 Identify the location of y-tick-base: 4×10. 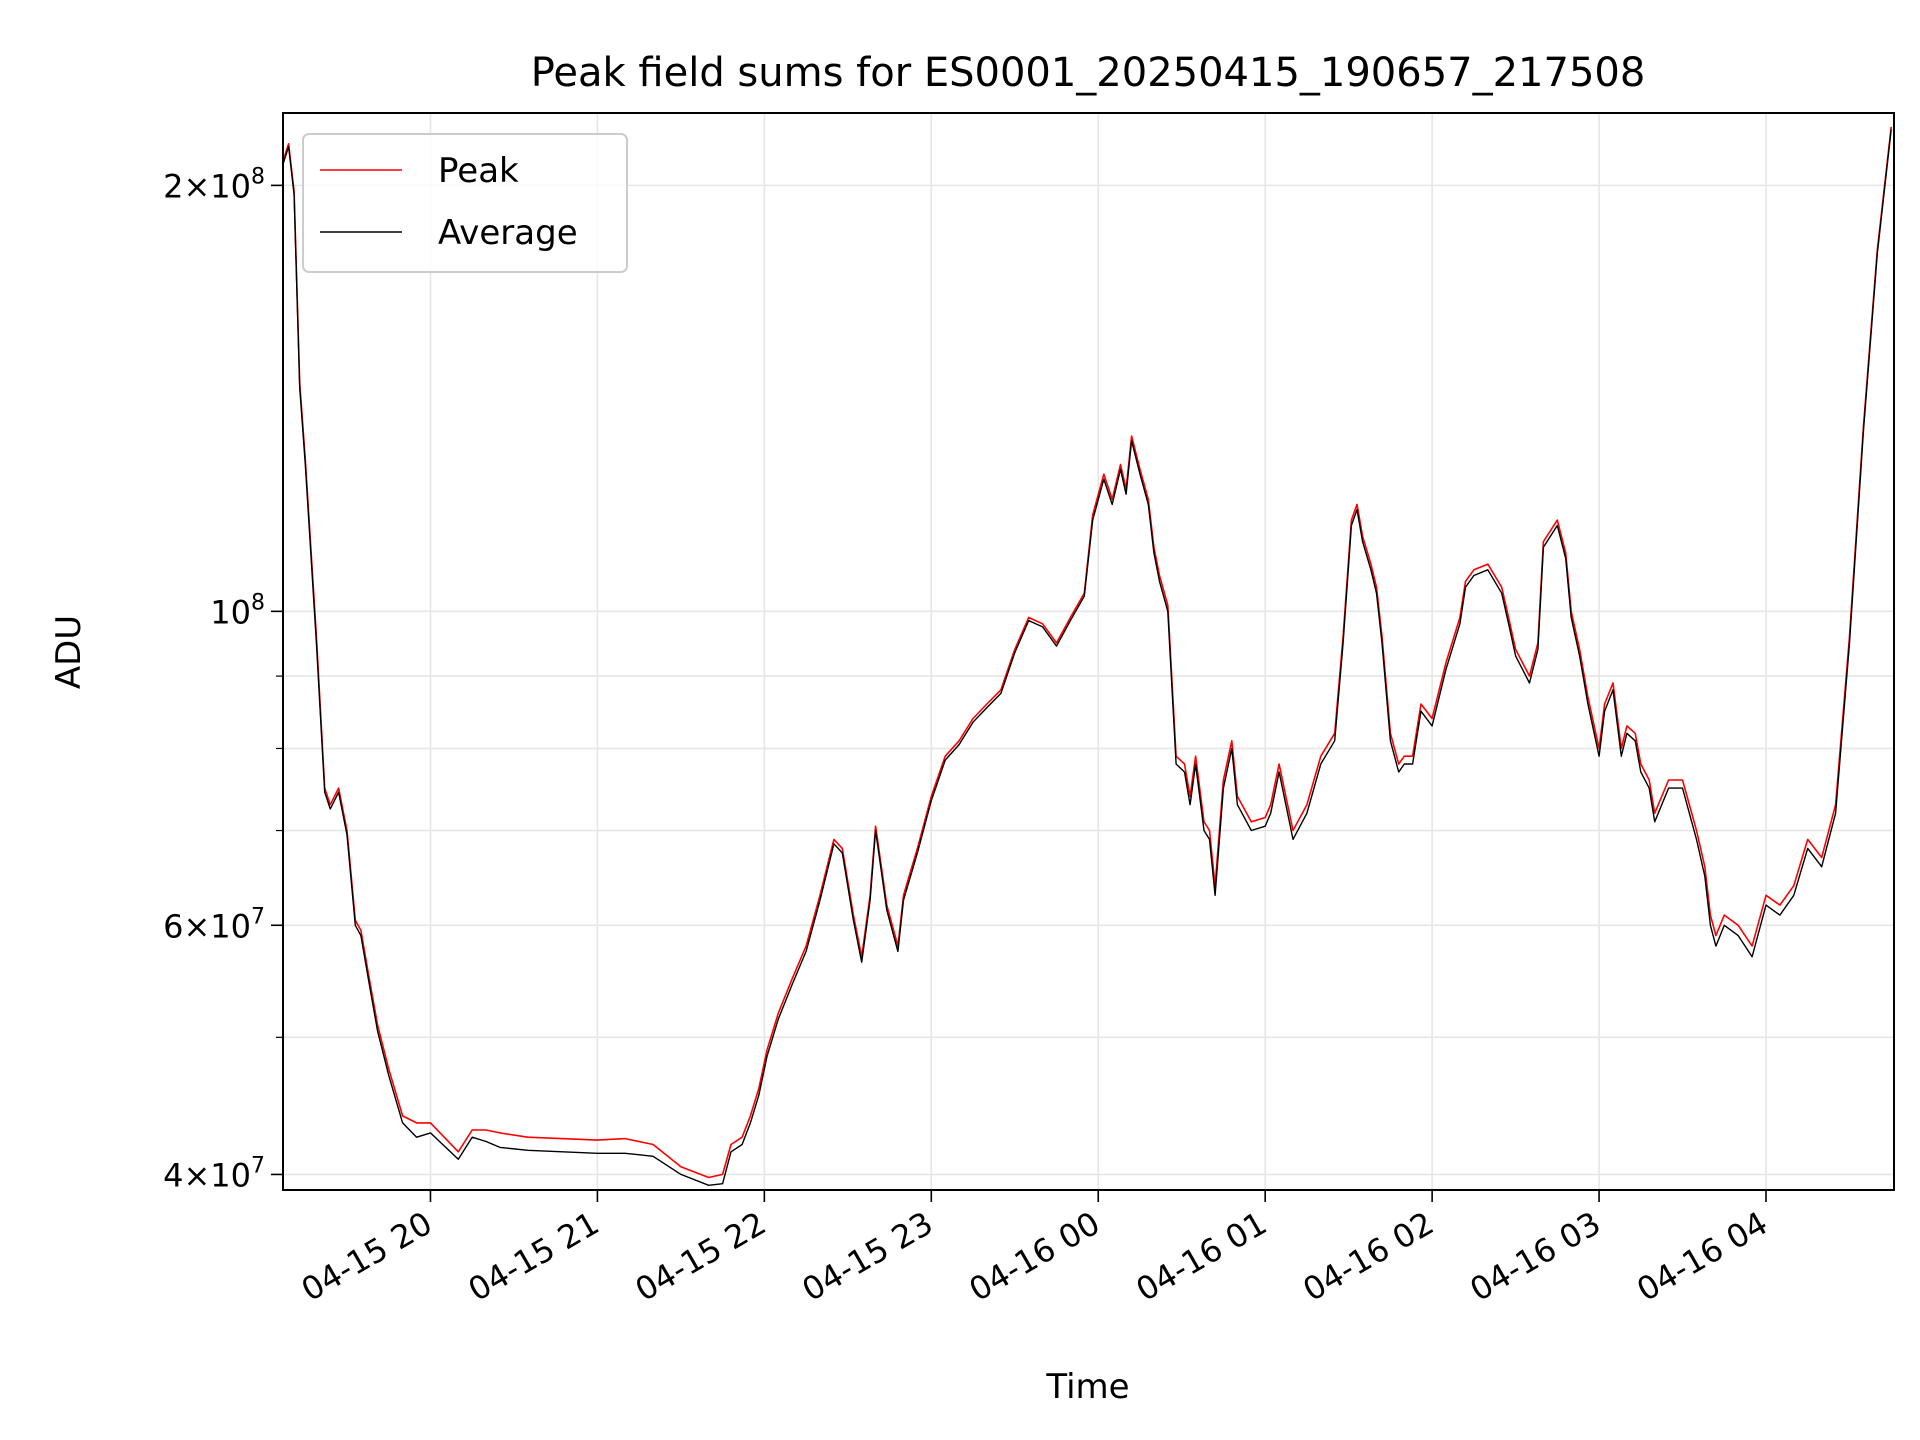
(207, 1175).